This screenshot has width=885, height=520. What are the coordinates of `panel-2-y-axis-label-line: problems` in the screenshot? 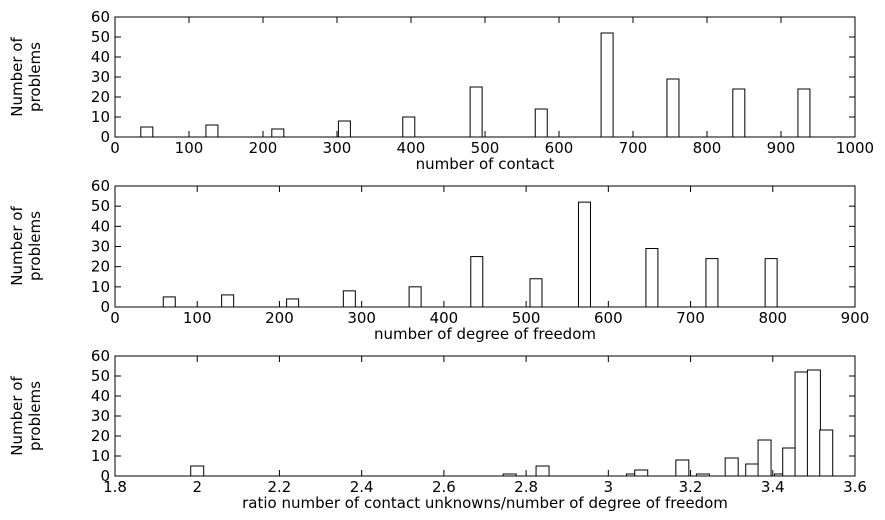 It's located at (35, 246).